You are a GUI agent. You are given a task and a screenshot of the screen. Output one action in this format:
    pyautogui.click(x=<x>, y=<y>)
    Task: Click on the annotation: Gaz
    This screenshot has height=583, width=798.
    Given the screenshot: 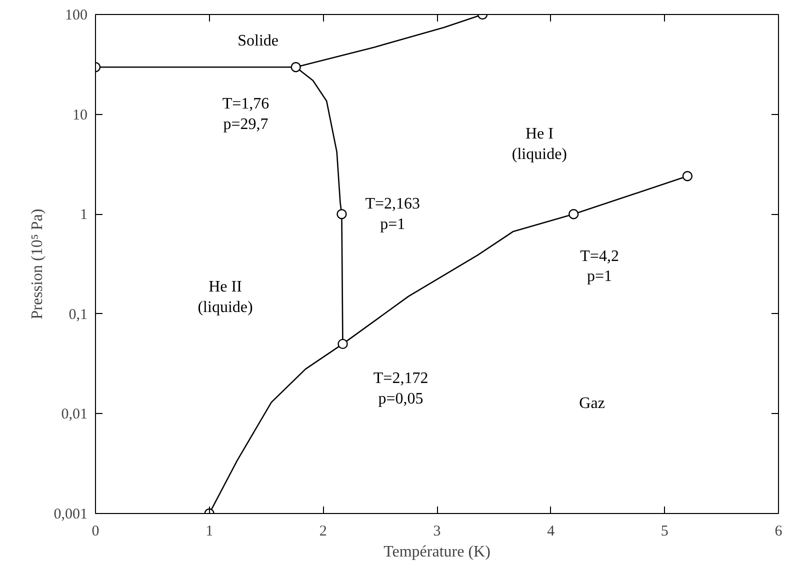 What is the action you would take?
    pyautogui.click(x=592, y=403)
    